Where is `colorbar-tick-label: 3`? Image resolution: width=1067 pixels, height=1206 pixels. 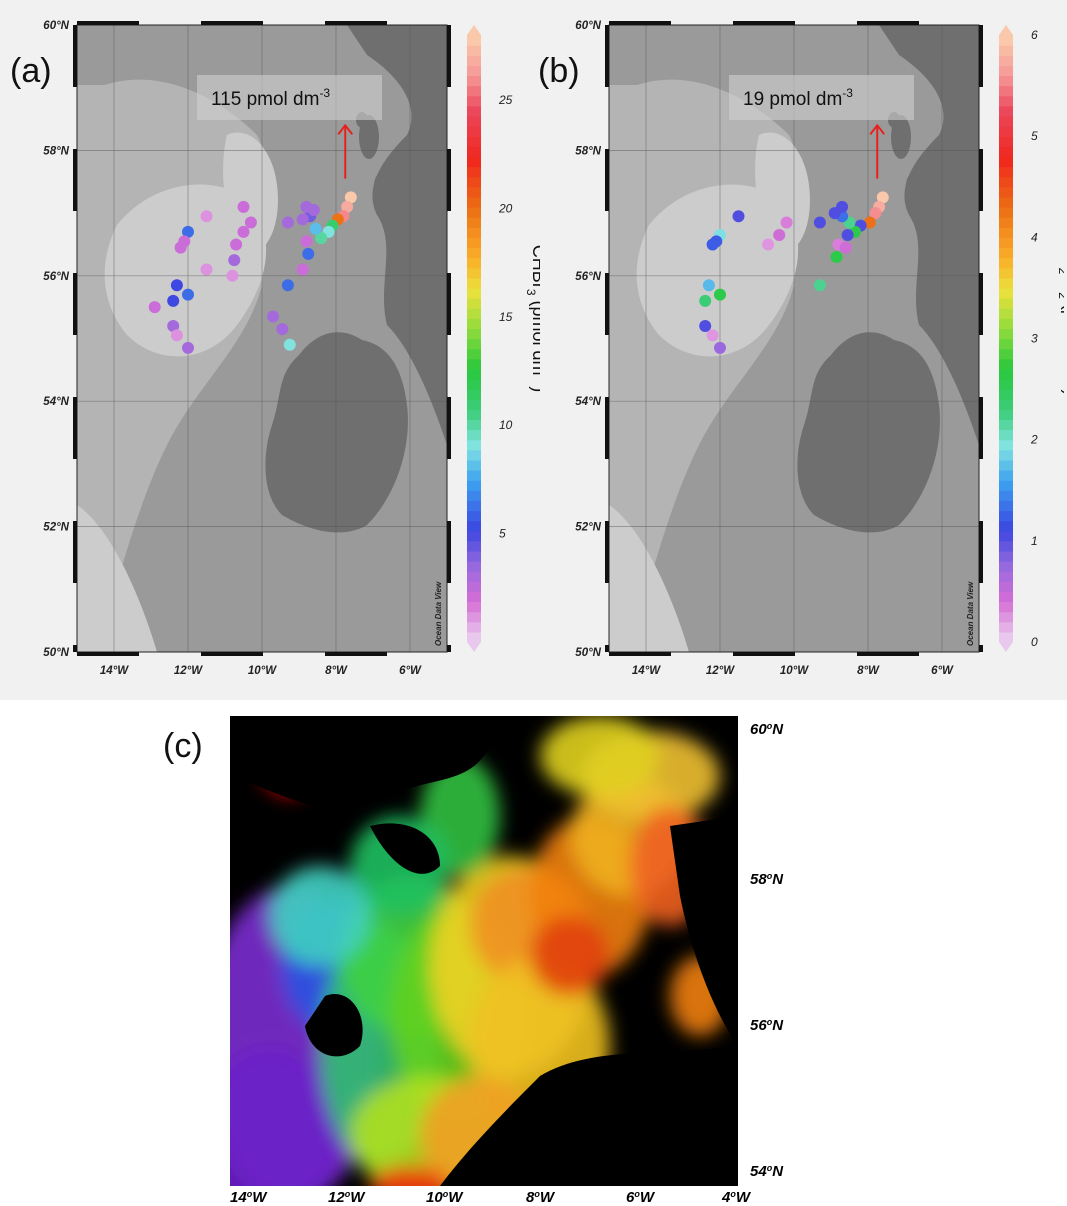 colorbar-tick-label: 3 is located at coordinates (1034, 339).